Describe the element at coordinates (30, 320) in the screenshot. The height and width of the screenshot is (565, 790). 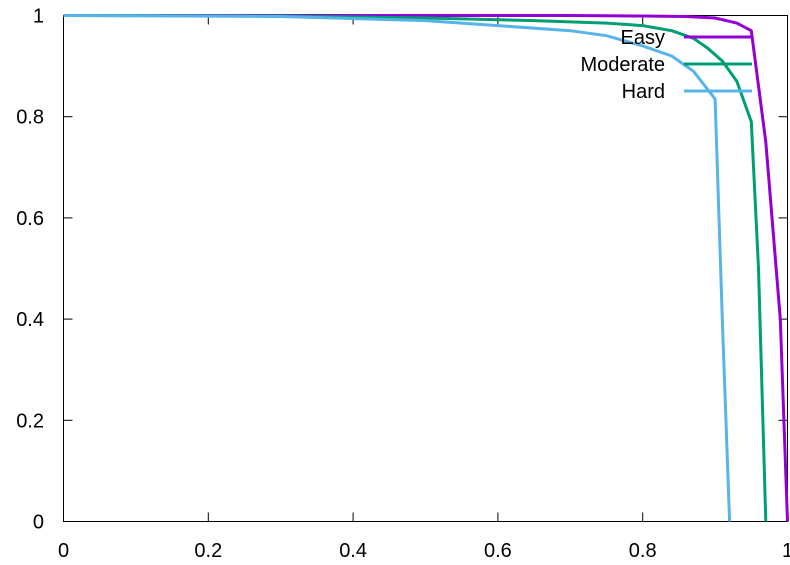
I see `y-tick-label: 0.4` at that location.